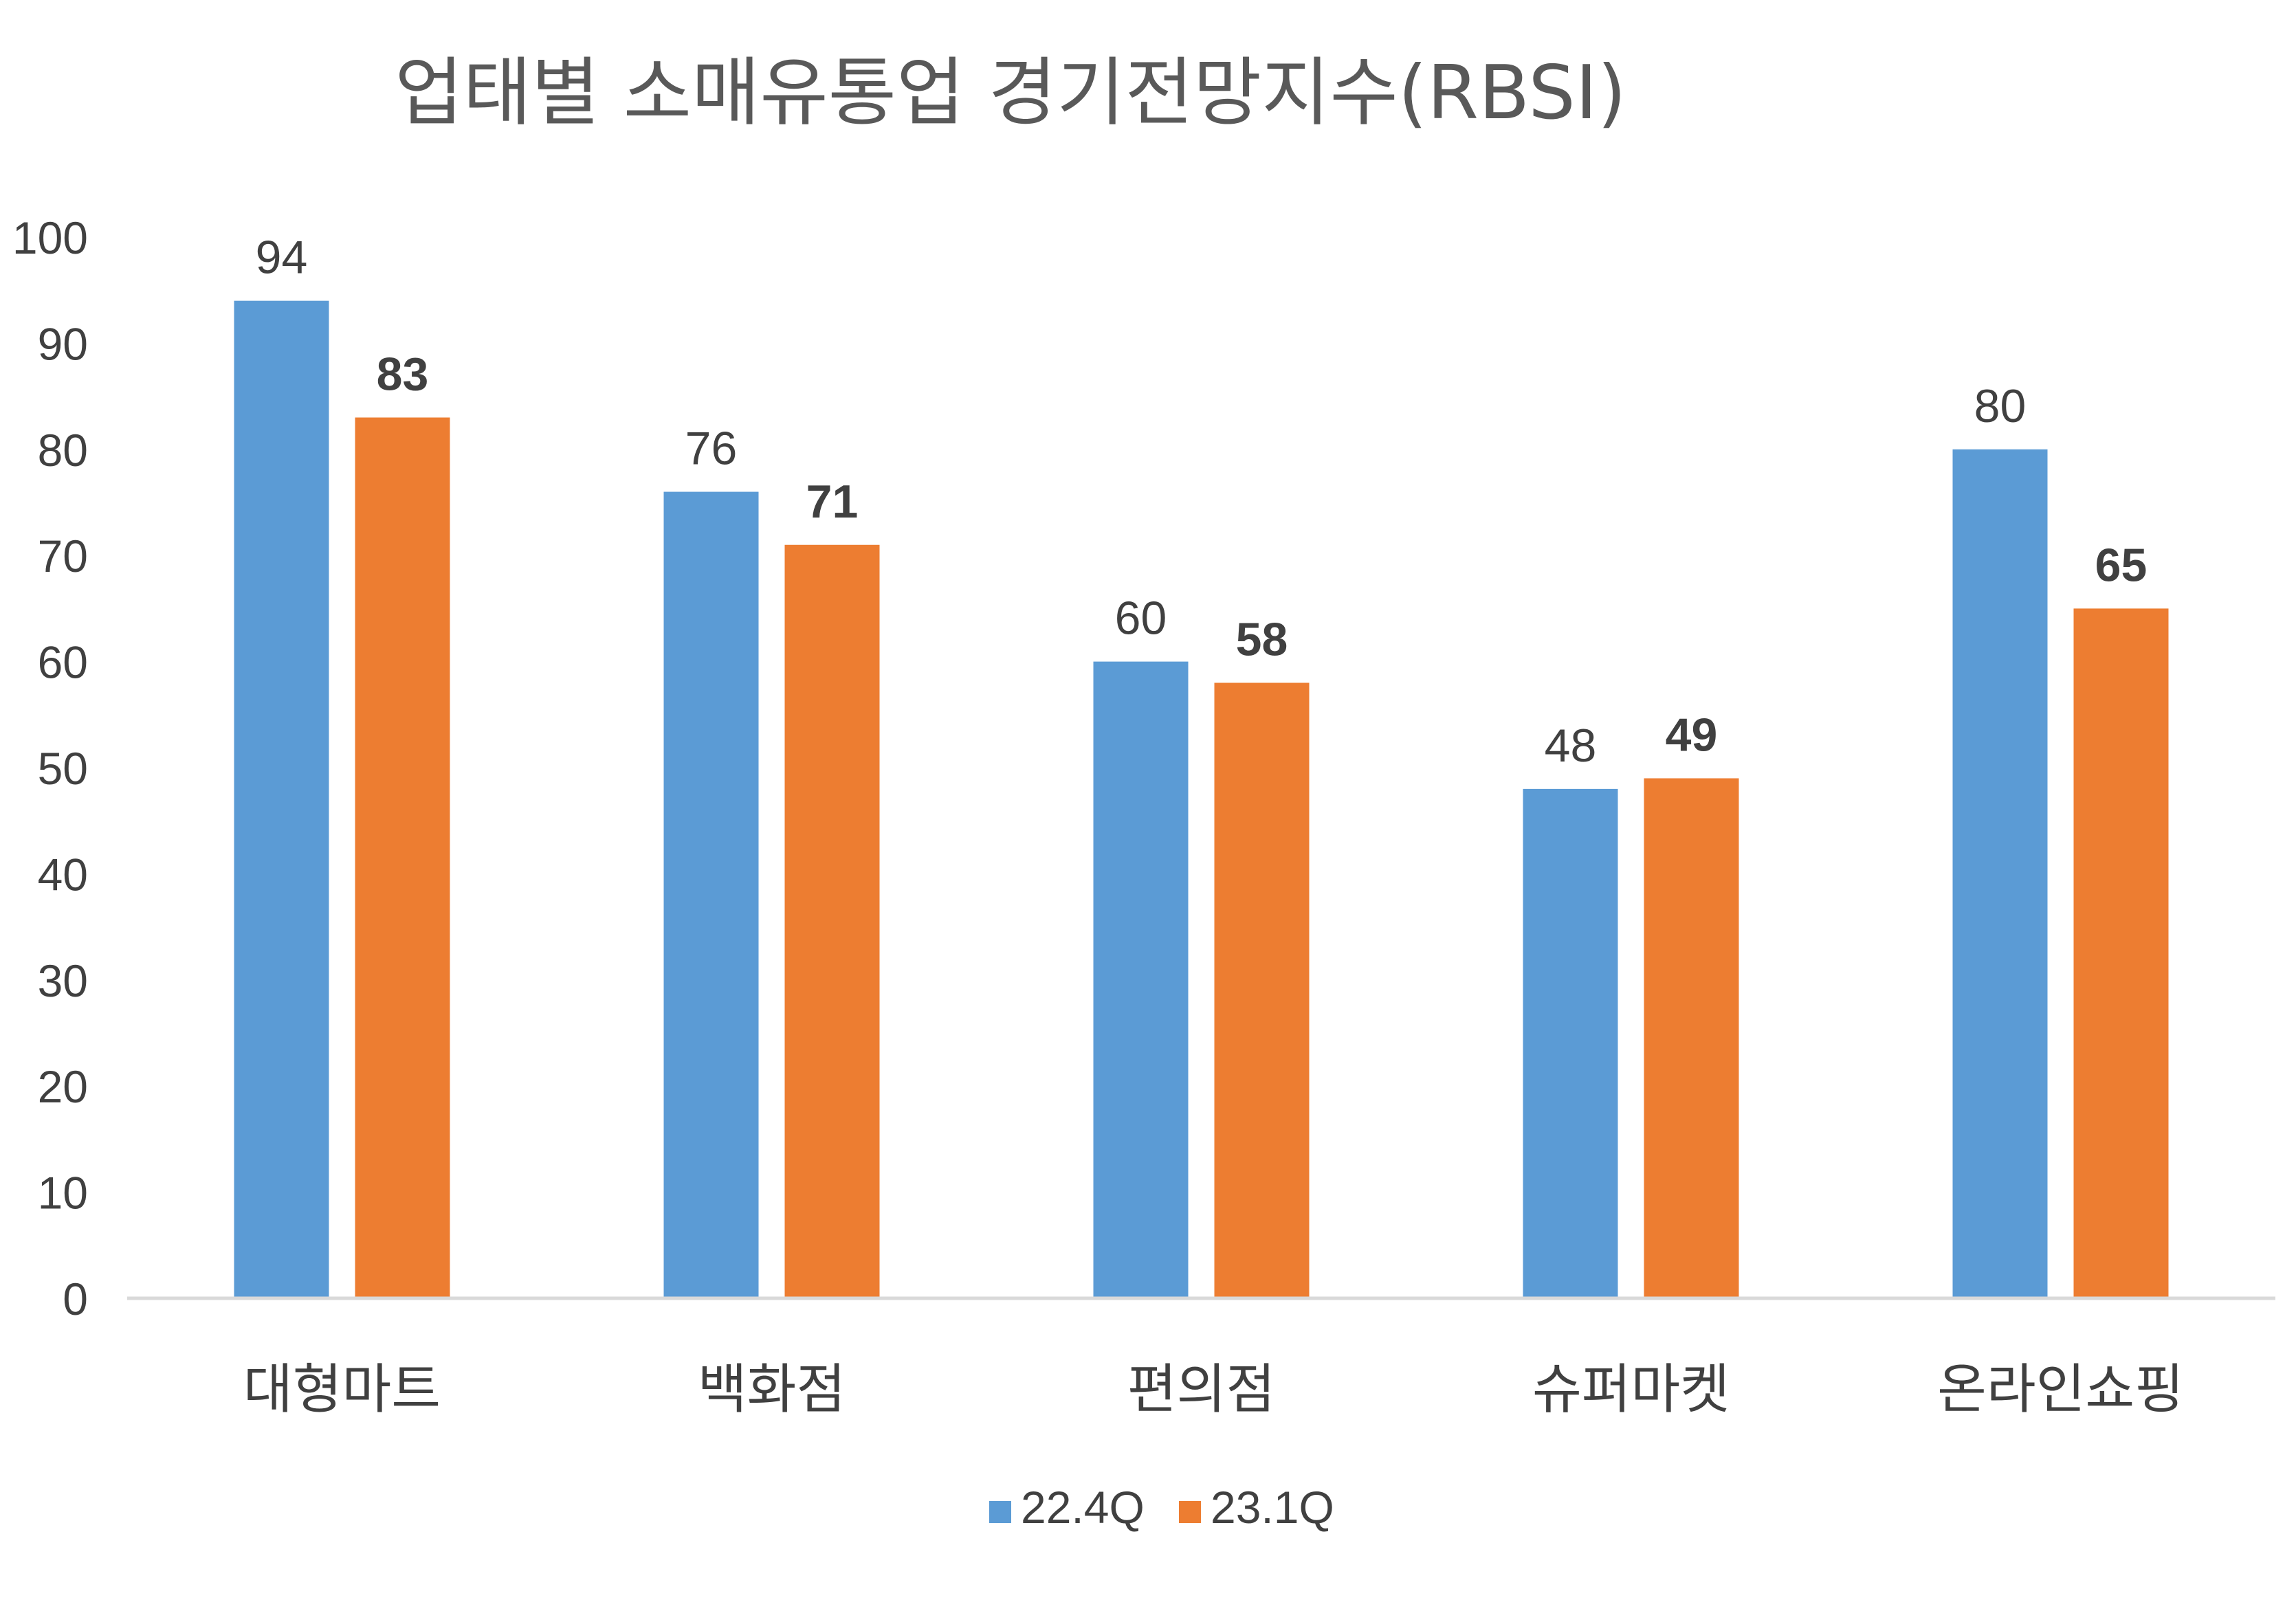 The height and width of the screenshot is (1600, 2296). Describe the element at coordinates (1571, 746) in the screenshot. I see `data-label: 48` at that location.